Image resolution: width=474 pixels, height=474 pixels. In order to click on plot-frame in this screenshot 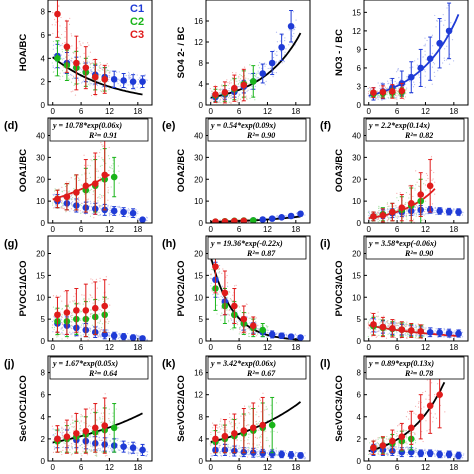, I will do `click(100, 53)`.